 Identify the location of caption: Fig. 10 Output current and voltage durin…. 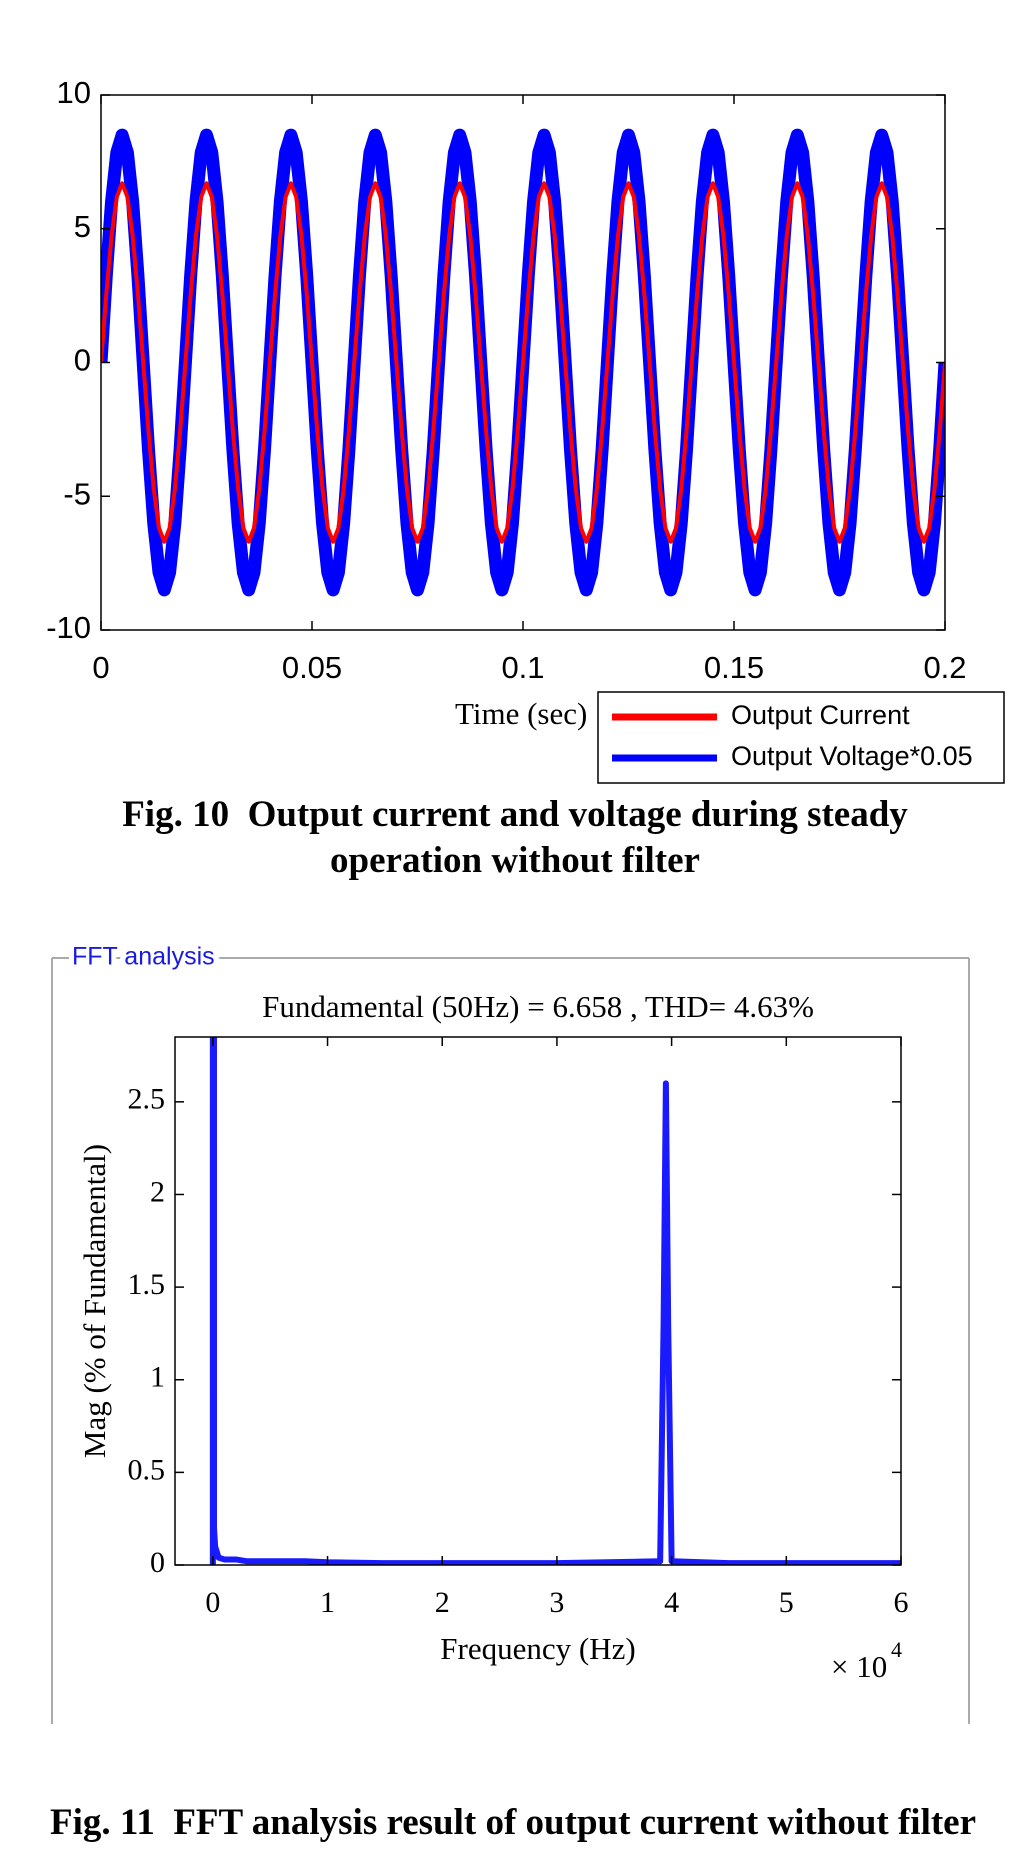
(520, 837).